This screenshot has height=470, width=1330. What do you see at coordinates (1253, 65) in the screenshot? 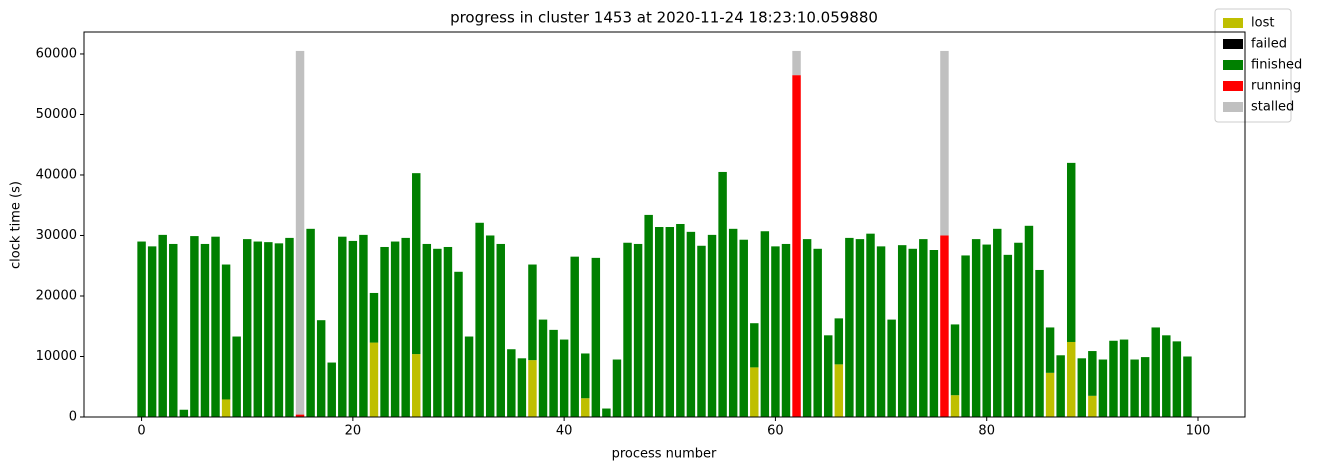
I see `legend-box` at bounding box center [1253, 65].